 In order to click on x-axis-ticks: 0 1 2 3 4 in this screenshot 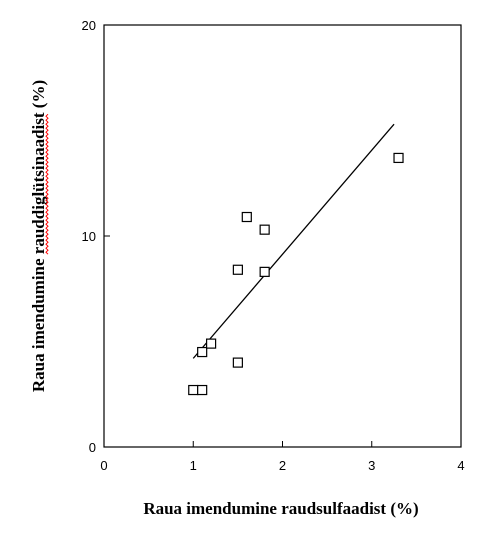, I will do `click(282, 457)`.